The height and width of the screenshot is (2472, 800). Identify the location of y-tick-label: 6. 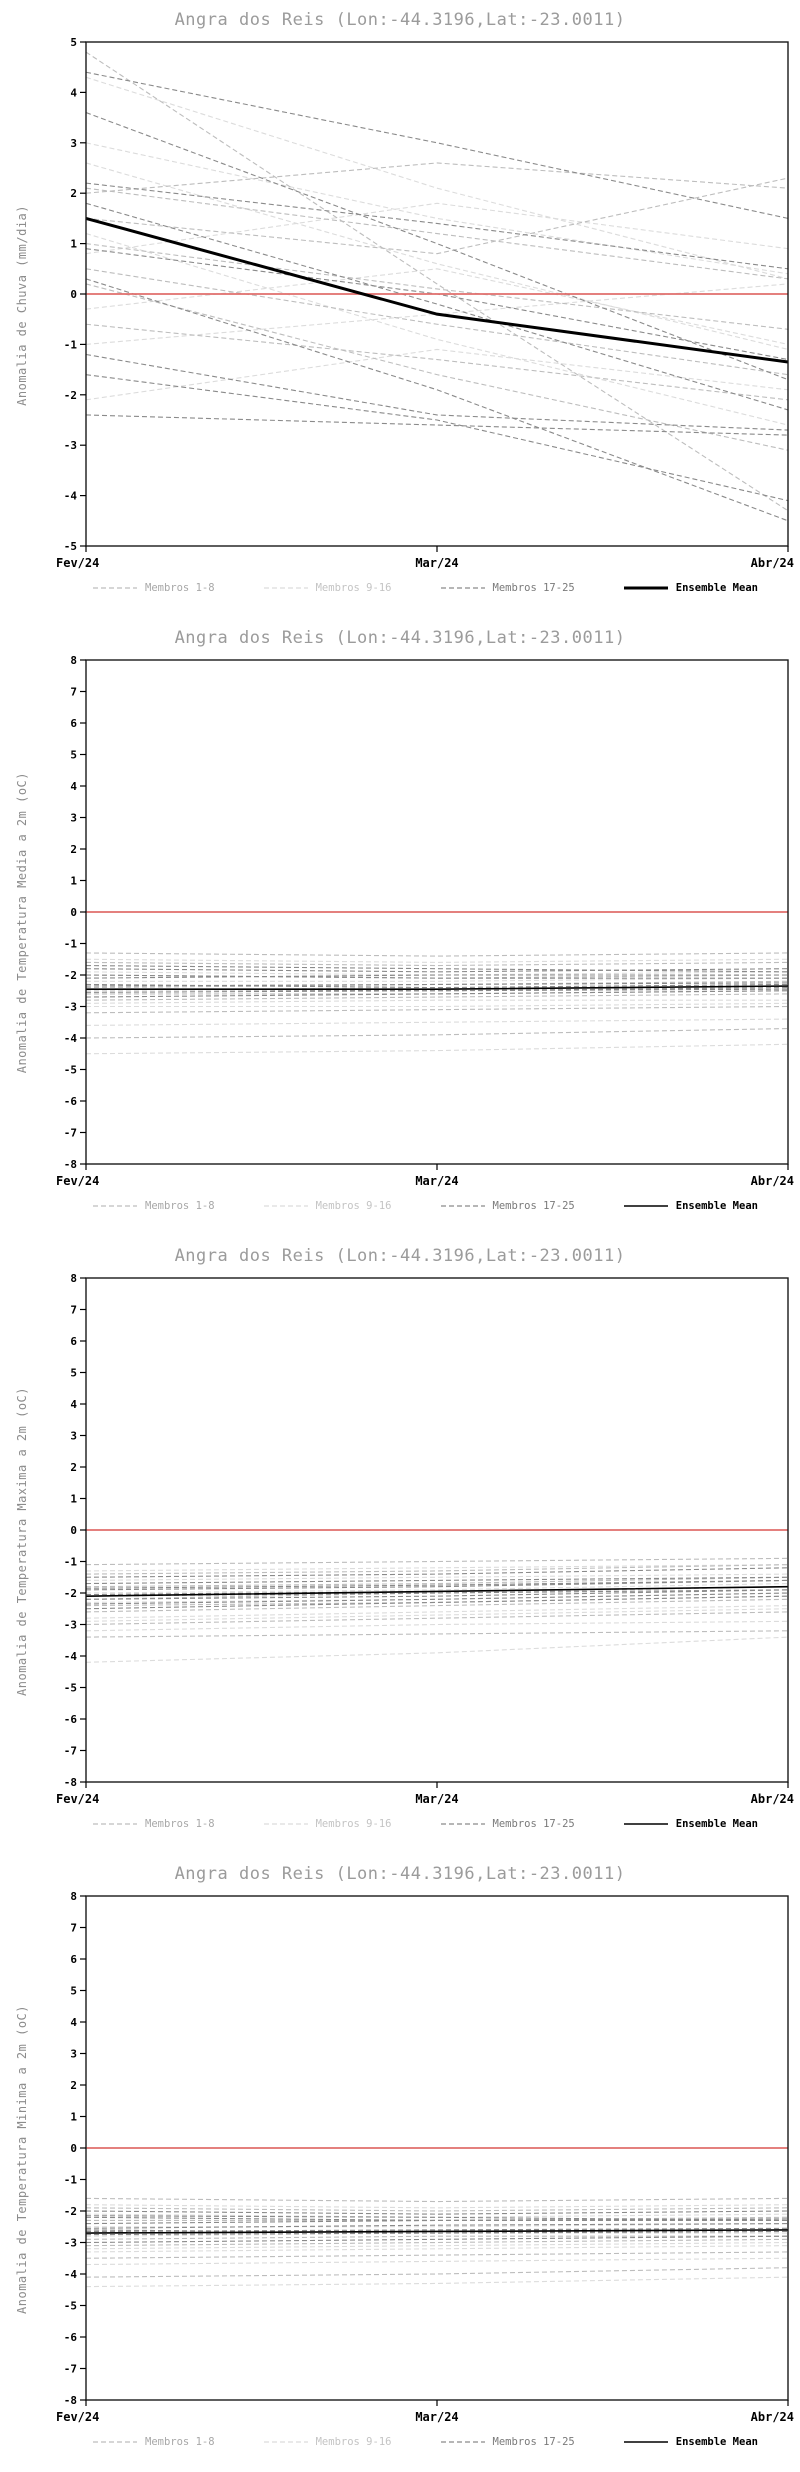
(73, 1959).